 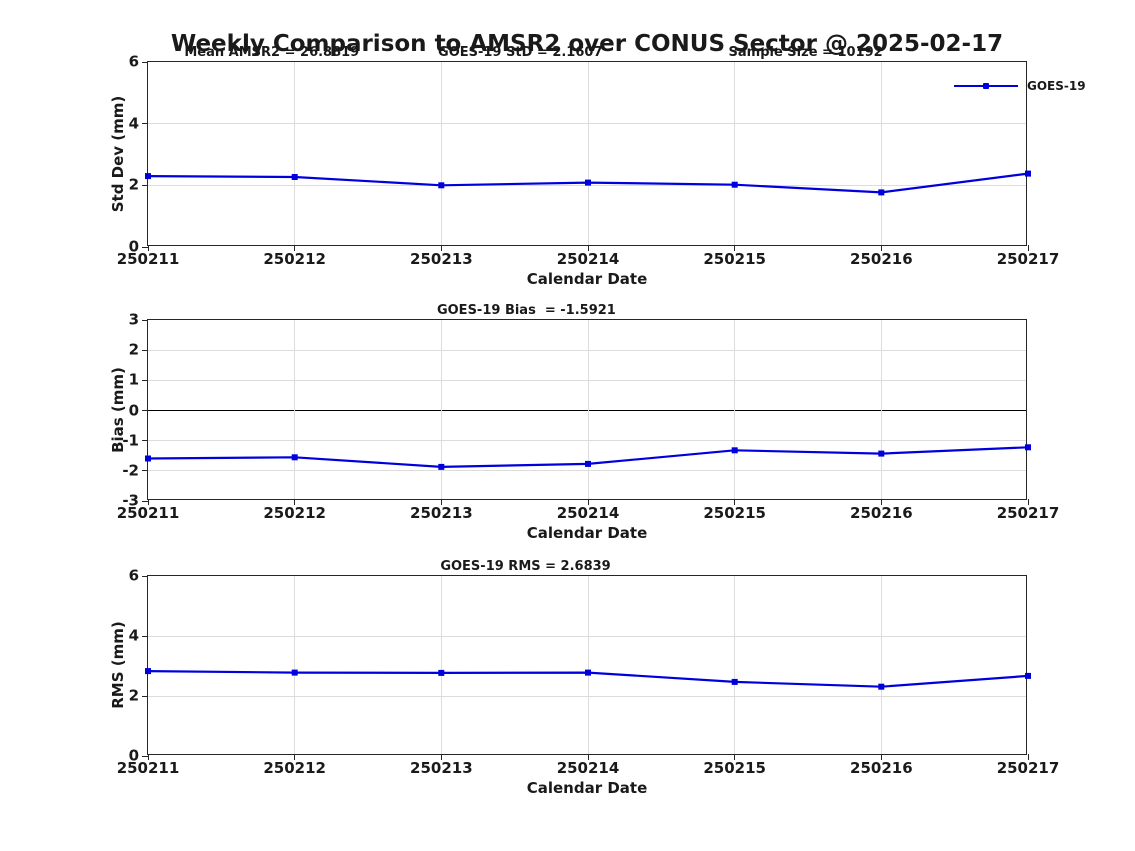 I want to click on bias-line-series, so click(x=588, y=457).